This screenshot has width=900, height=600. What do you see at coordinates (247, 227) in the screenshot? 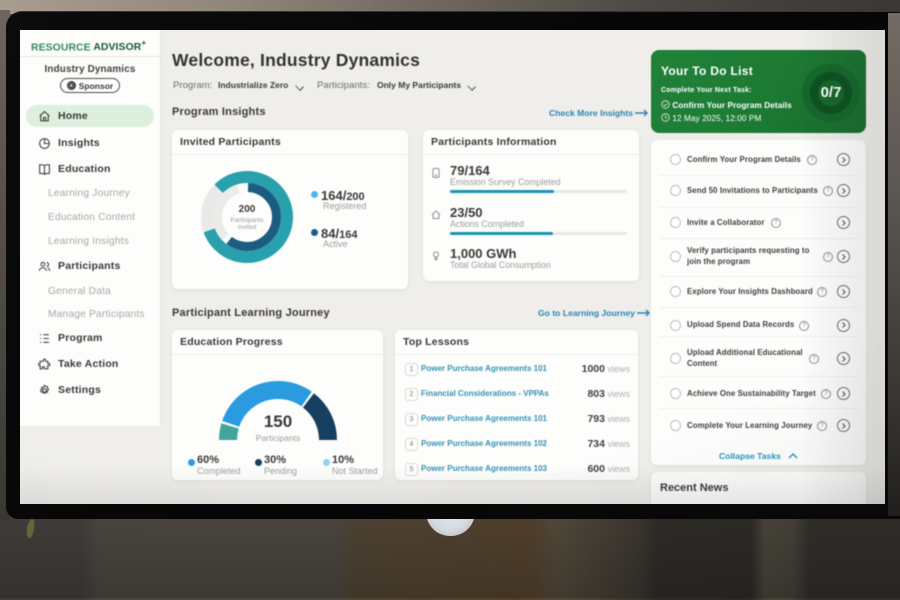
I see `svg-text: Invited` at bounding box center [247, 227].